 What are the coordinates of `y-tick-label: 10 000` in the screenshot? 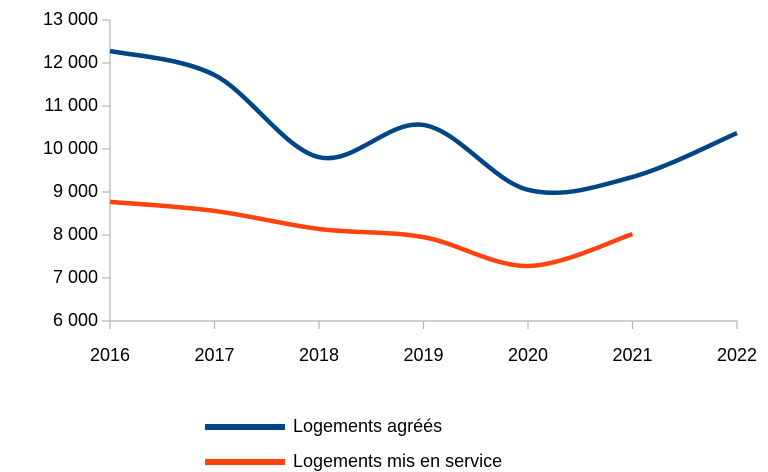 It's located at (70, 148).